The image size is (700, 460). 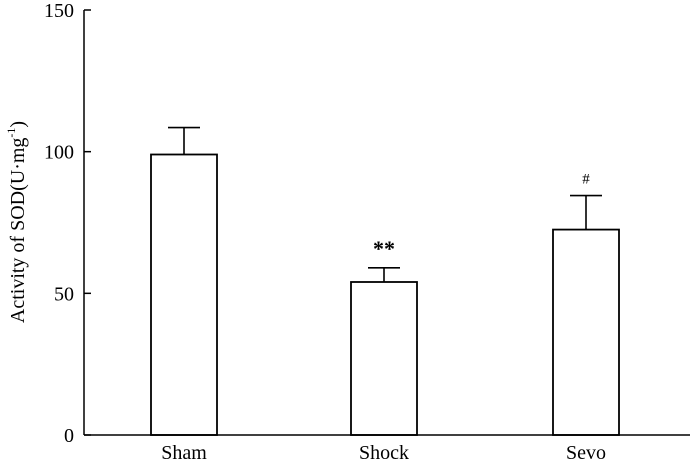 I want to click on significance-label-shock: **, so click(x=384, y=248).